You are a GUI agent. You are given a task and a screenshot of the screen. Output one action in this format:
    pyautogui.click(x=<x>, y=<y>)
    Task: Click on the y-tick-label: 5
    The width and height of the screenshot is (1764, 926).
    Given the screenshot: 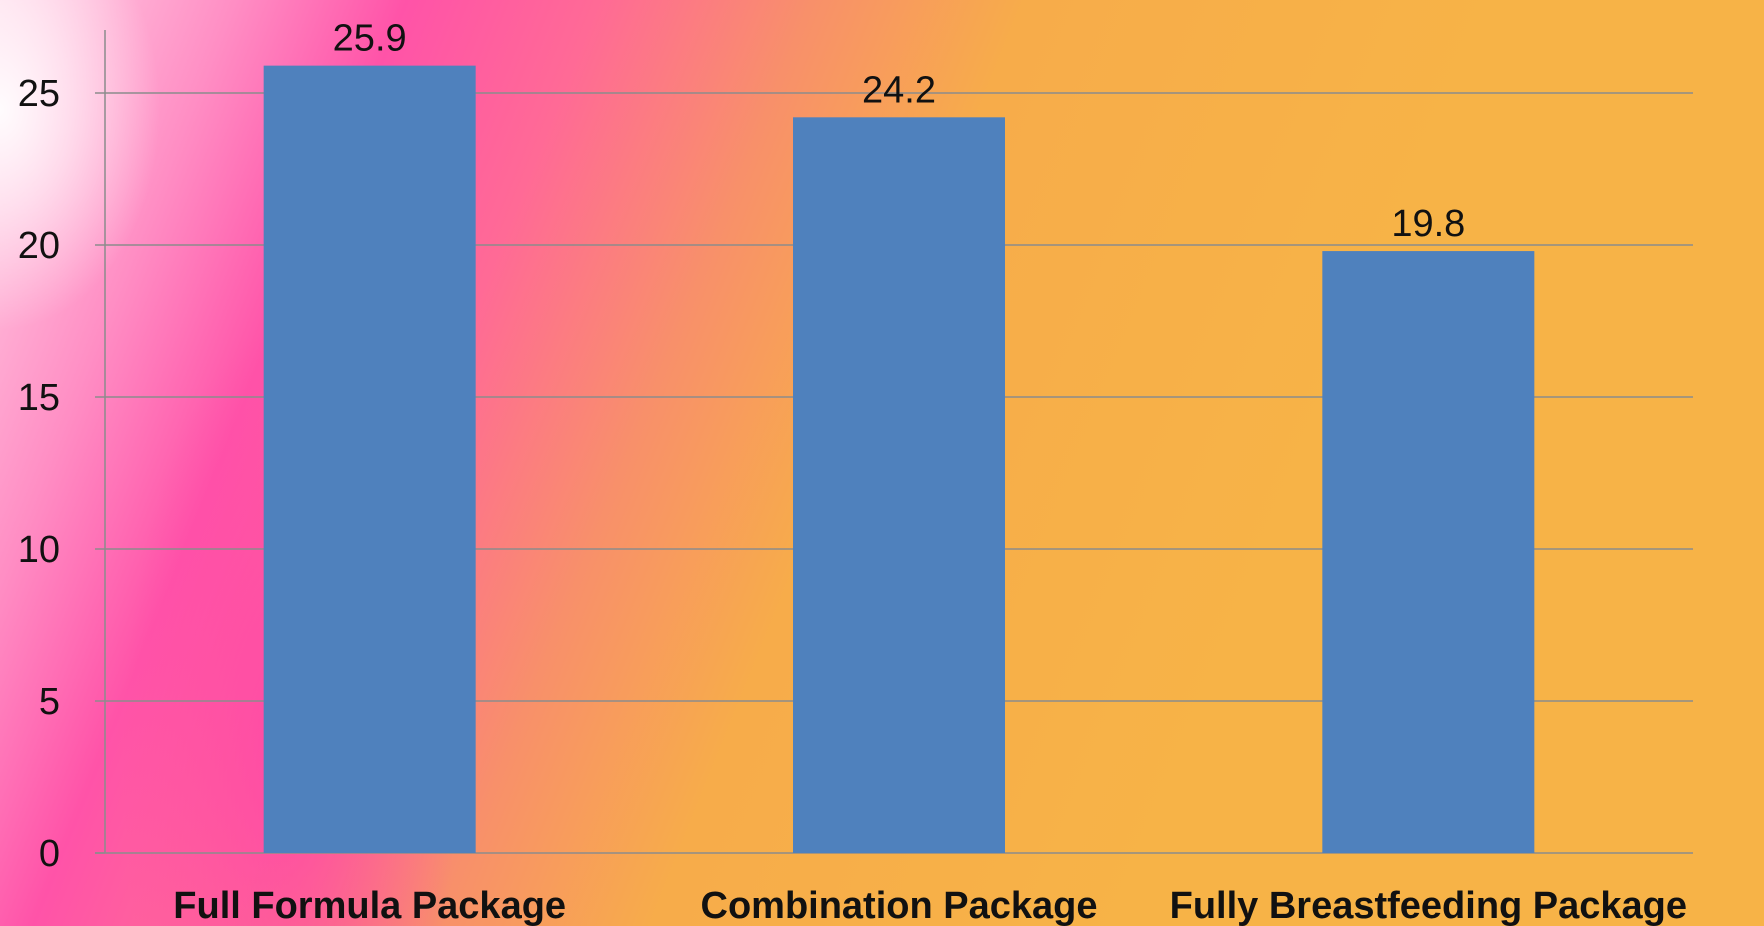 What is the action you would take?
    pyautogui.click(x=49, y=702)
    